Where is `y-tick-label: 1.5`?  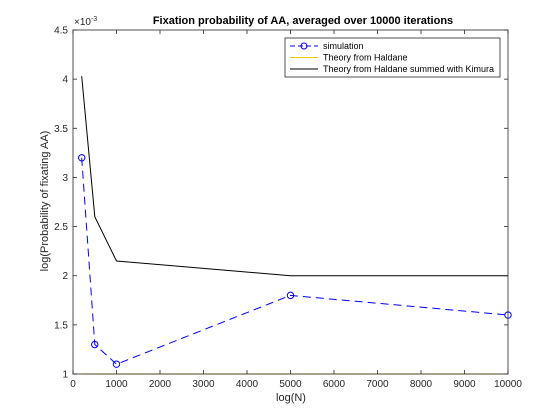 y-tick-label: 1.5 is located at coordinates (61, 325).